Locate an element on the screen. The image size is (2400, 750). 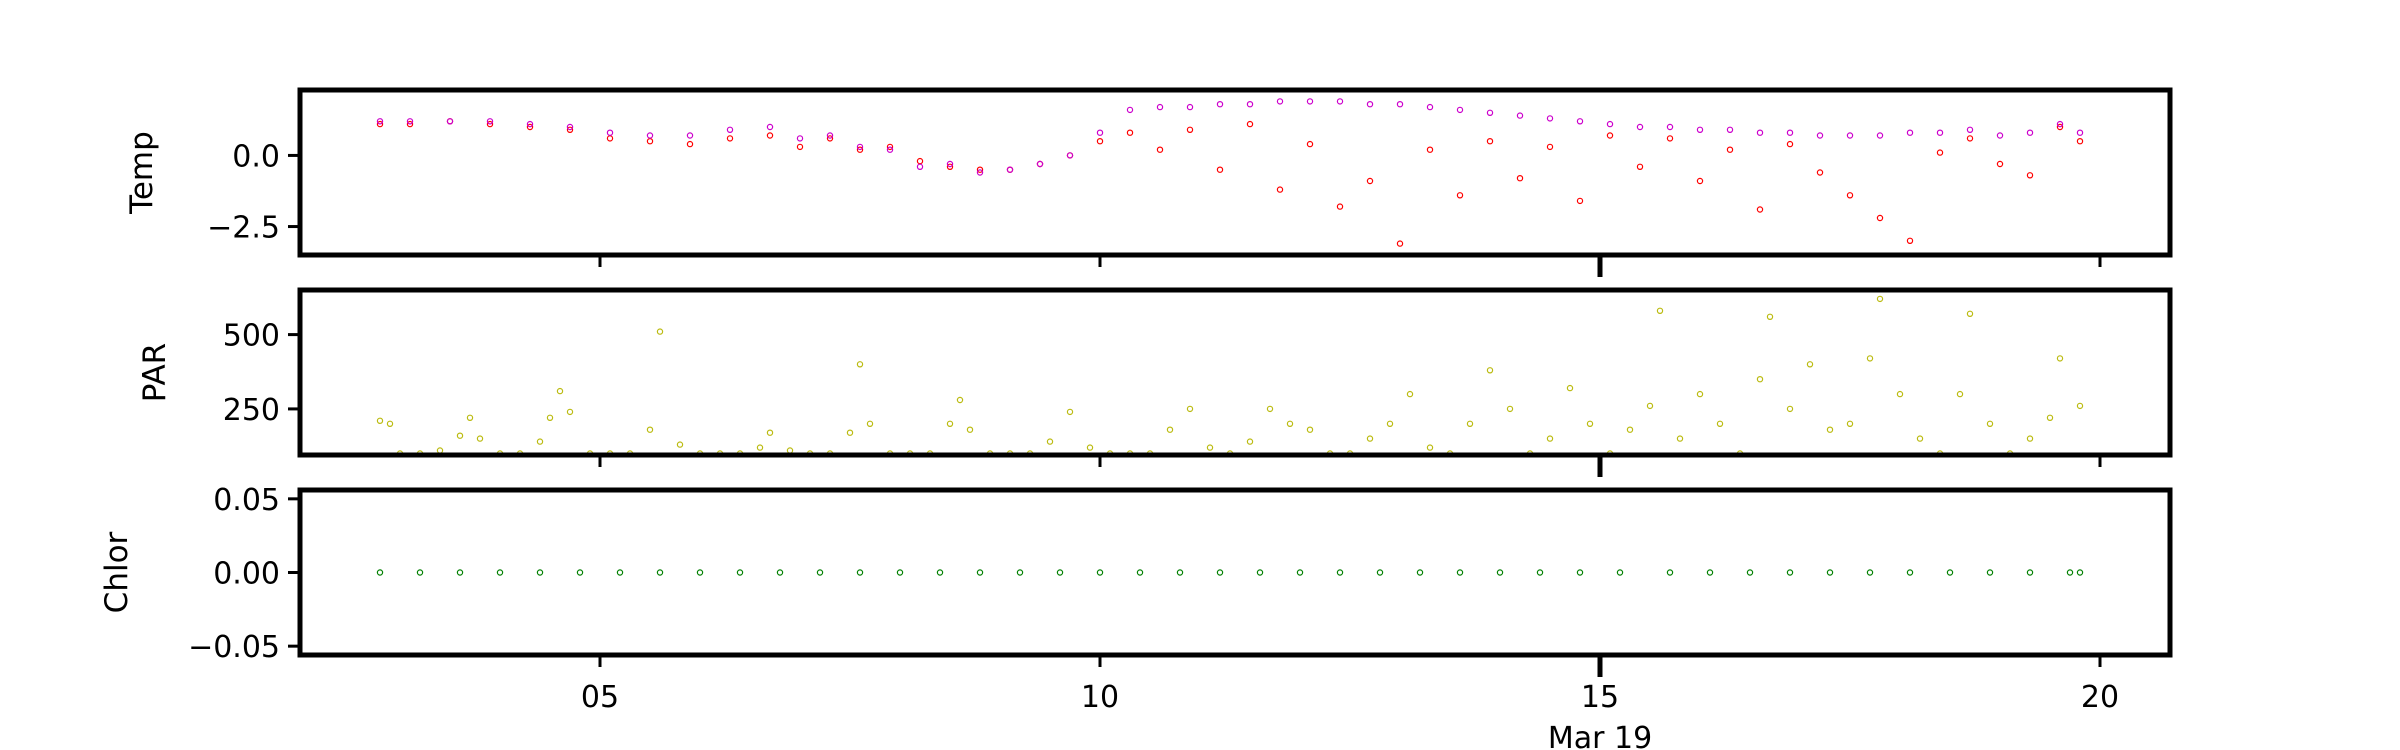
temp-y-tick-label: −2.5 is located at coordinates (243, 228).